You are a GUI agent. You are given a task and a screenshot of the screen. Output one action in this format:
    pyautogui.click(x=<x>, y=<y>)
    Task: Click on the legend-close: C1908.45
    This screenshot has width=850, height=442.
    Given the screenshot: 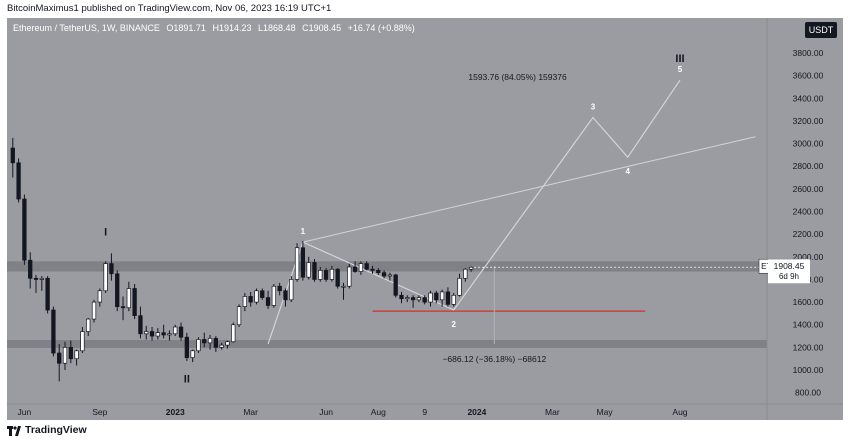 What is the action you would take?
    pyautogui.click(x=322, y=28)
    